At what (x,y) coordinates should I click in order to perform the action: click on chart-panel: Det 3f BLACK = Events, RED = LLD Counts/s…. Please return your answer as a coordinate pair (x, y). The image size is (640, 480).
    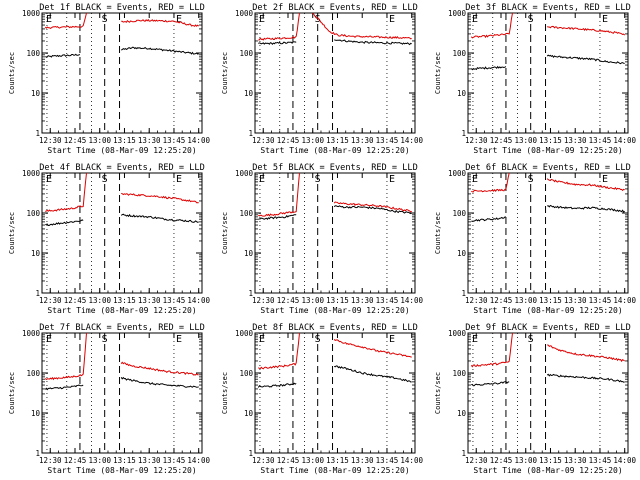
    Looking at the image, I should click on (535, 79).